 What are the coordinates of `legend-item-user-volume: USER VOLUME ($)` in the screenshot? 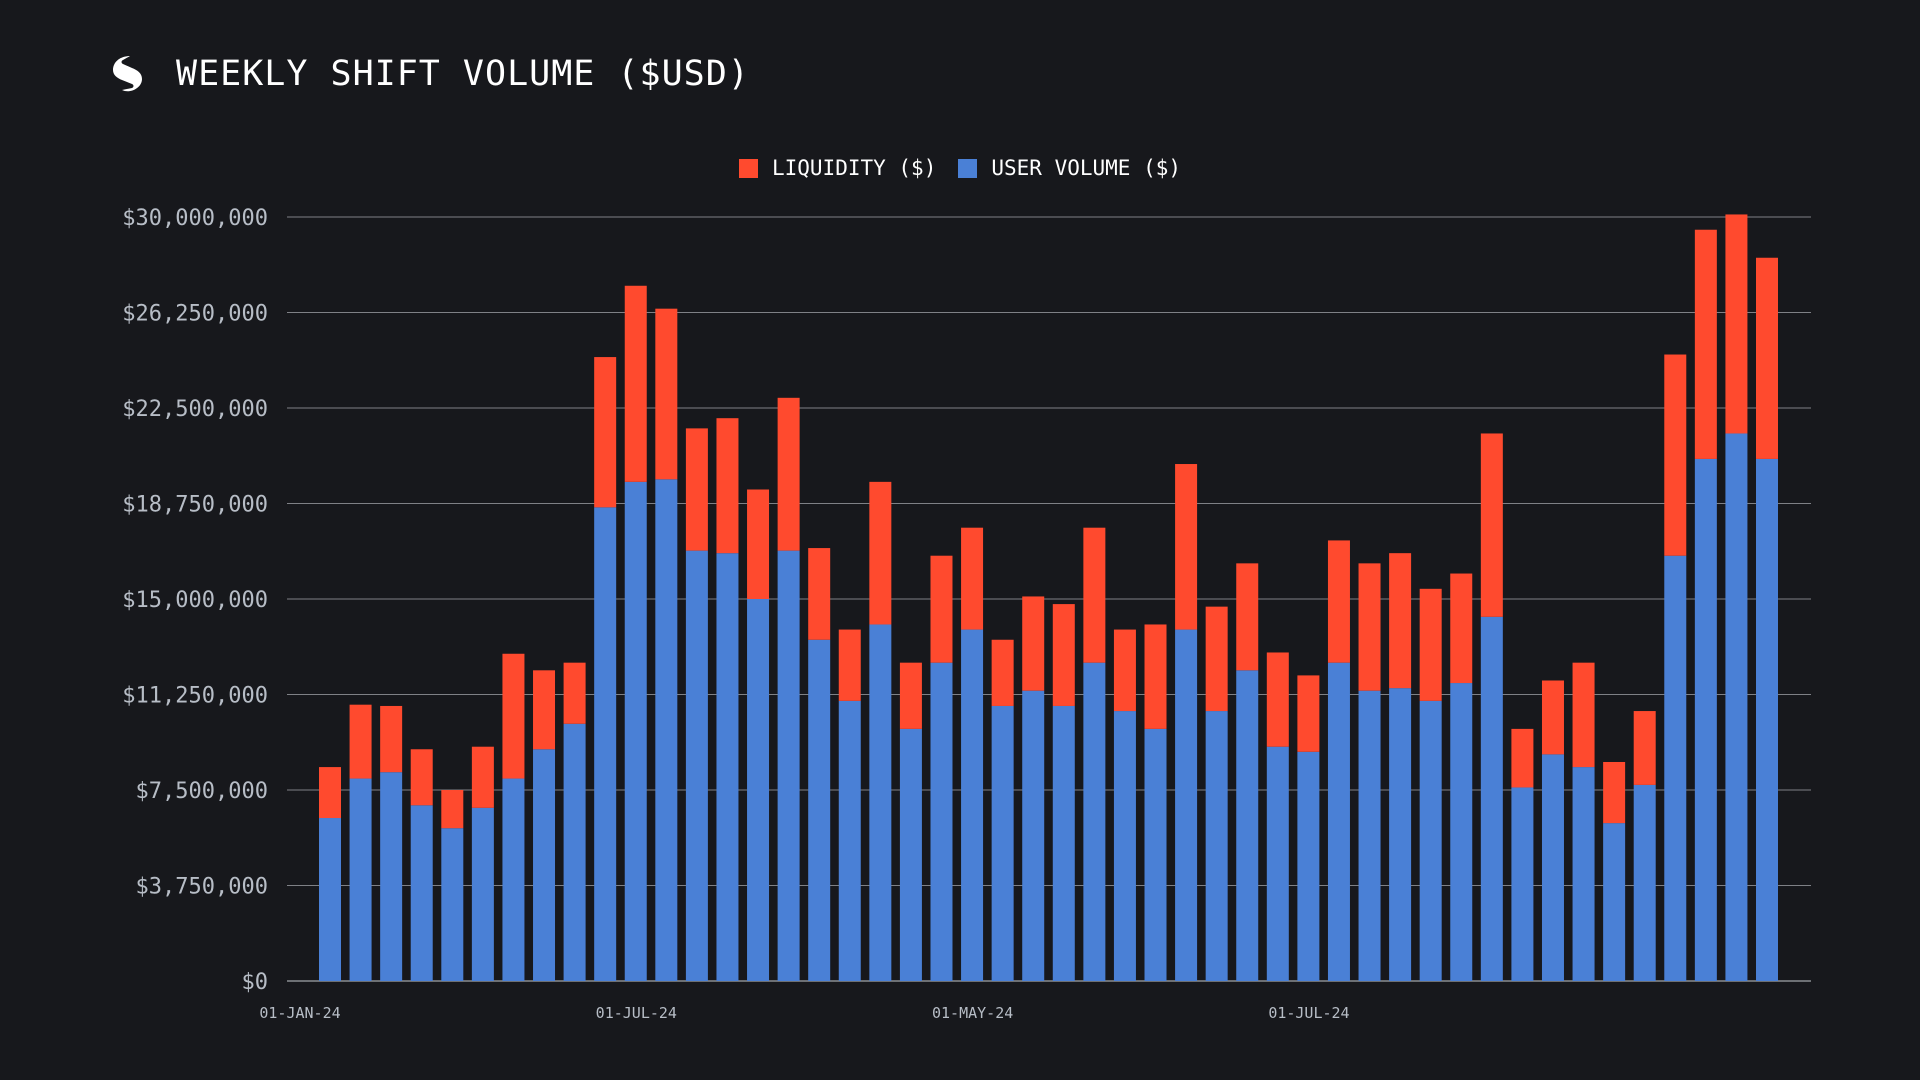 It's located at (1069, 168).